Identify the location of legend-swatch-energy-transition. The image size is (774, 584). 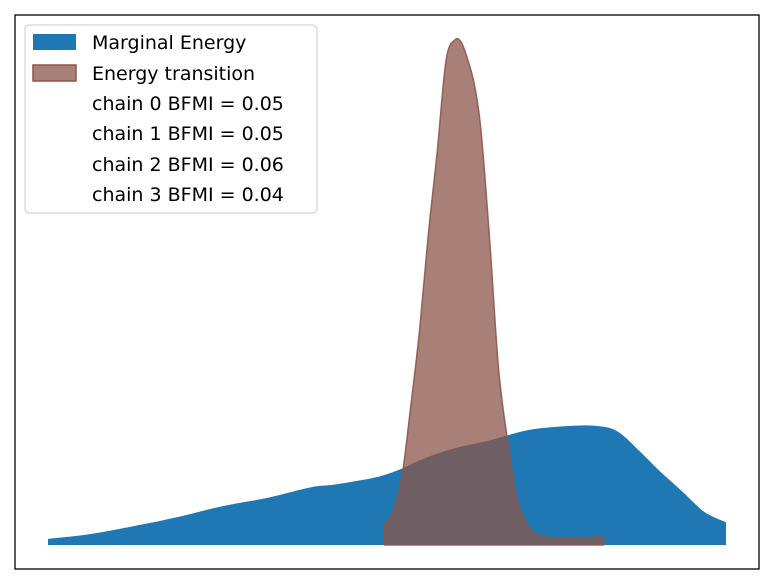
(54, 73).